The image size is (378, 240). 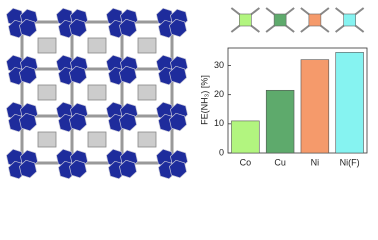 I want to click on linker-icons, so click(x=297, y=20).